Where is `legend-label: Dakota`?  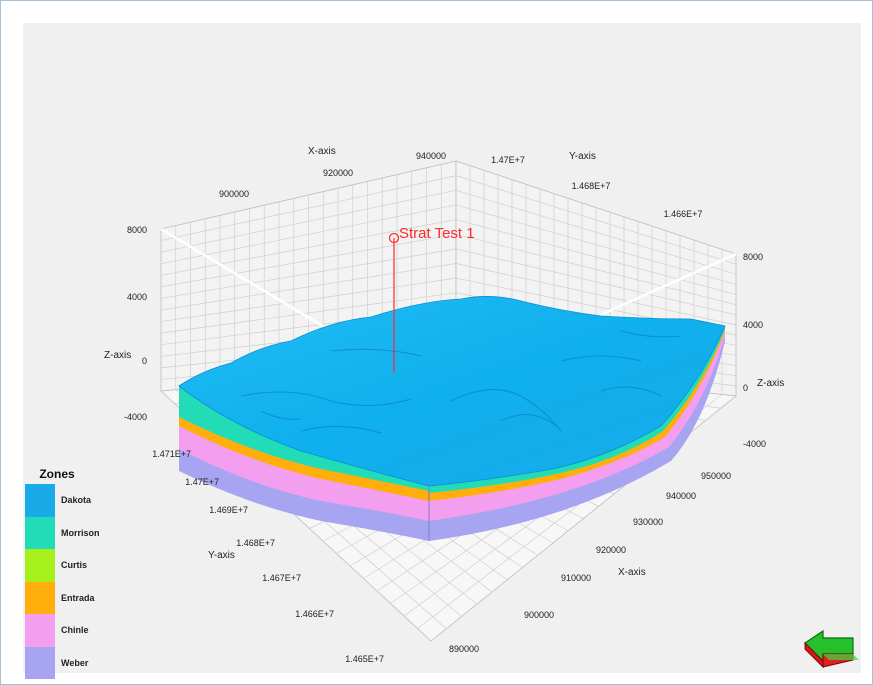 legend-label: Dakota is located at coordinates (76, 500).